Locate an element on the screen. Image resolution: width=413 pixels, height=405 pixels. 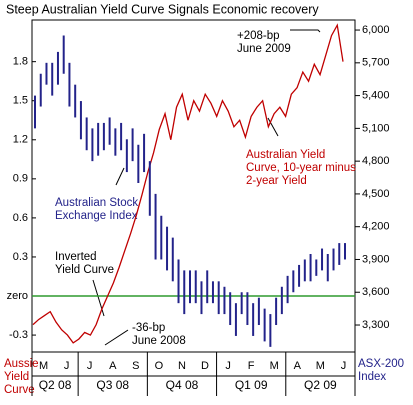
annotation: -36-bp June 2008 is located at coordinates (159, 334).